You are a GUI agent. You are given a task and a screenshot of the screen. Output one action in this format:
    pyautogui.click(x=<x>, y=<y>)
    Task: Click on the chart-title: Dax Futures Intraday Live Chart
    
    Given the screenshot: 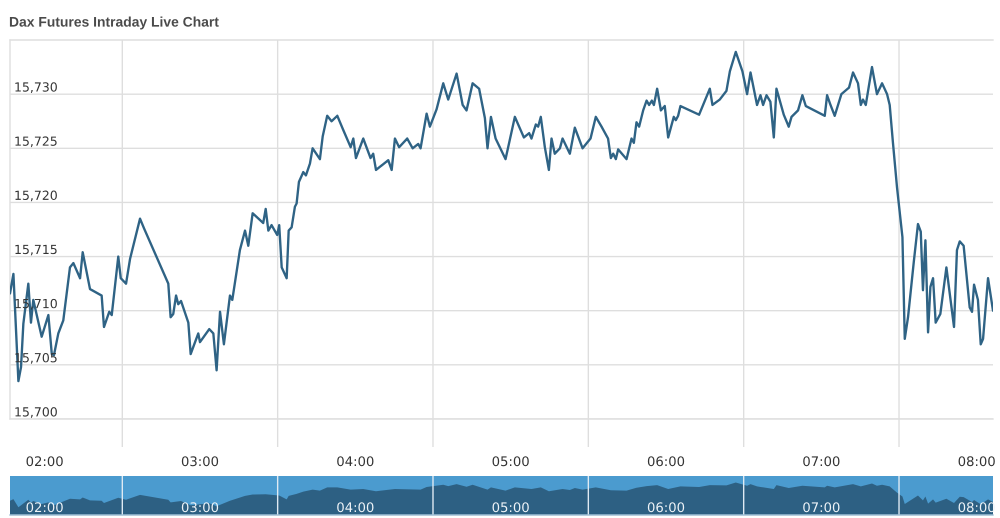 What is the action you would take?
    pyautogui.click(x=114, y=23)
    